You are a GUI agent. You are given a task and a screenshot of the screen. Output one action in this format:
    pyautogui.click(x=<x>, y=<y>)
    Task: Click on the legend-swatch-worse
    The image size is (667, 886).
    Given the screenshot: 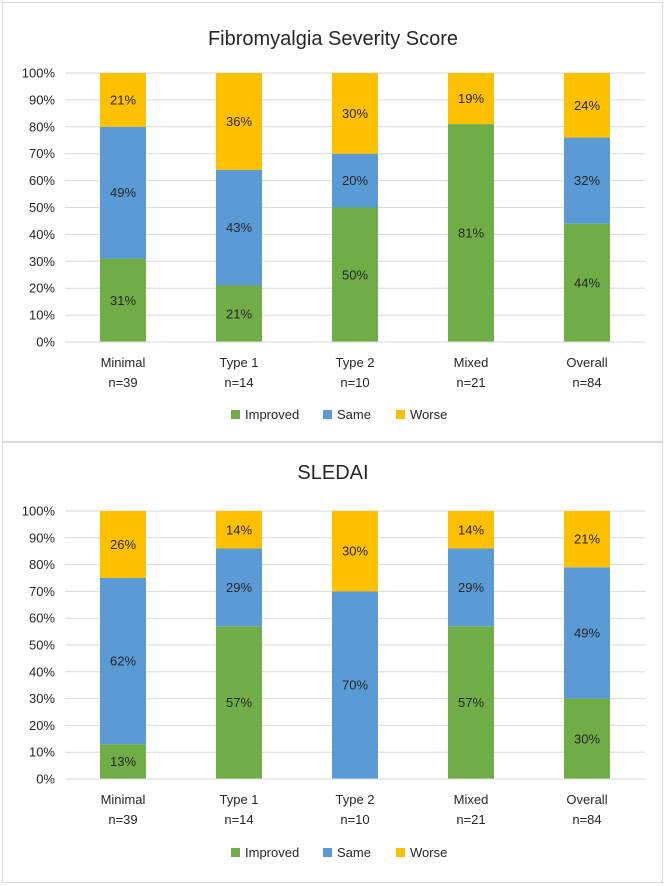 What is the action you would take?
    pyautogui.click(x=400, y=852)
    